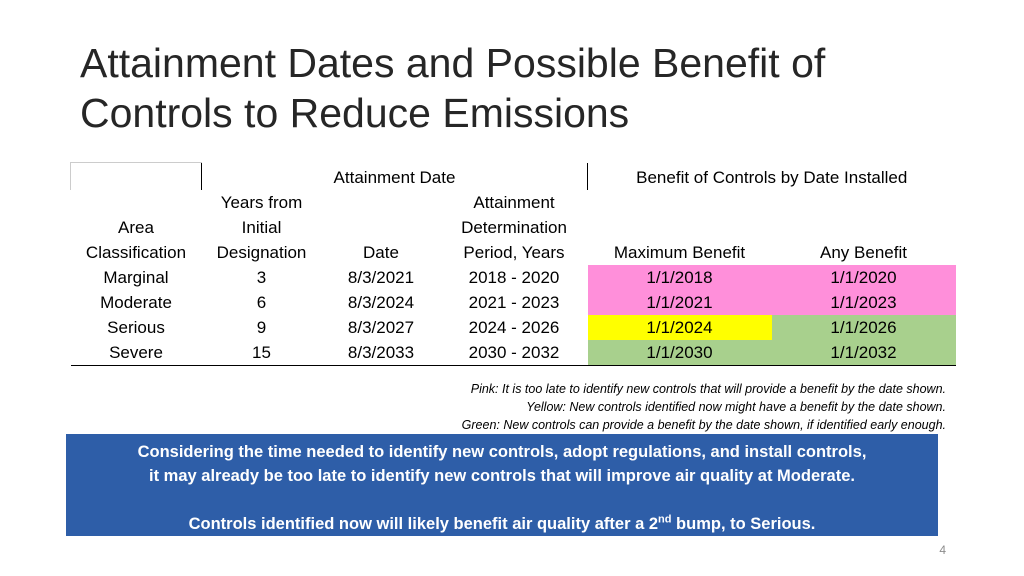 The height and width of the screenshot is (576, 1024). Describe the element at coordinates (394, 176) in the screenshot. I see `group-header-attainment-date: Attainment Date` at that location.